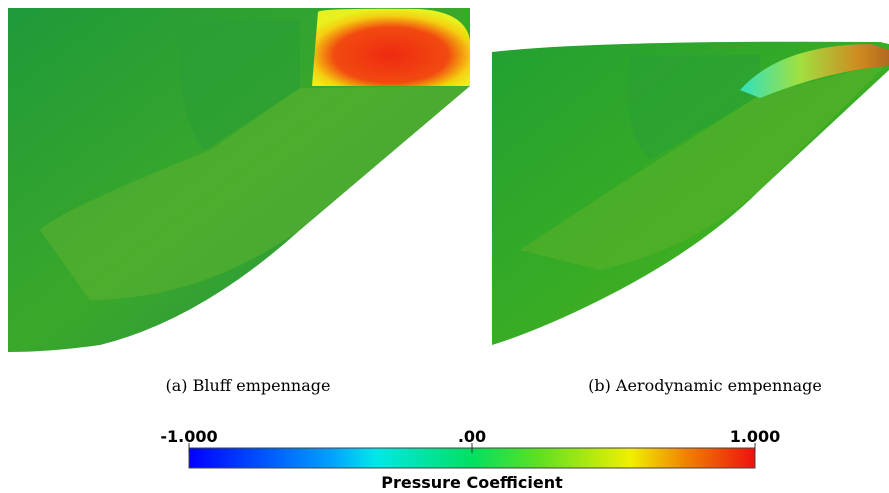 This screenshot has width=889, height=493. I want to click on tick-label: -1.000, so click(188, 436).